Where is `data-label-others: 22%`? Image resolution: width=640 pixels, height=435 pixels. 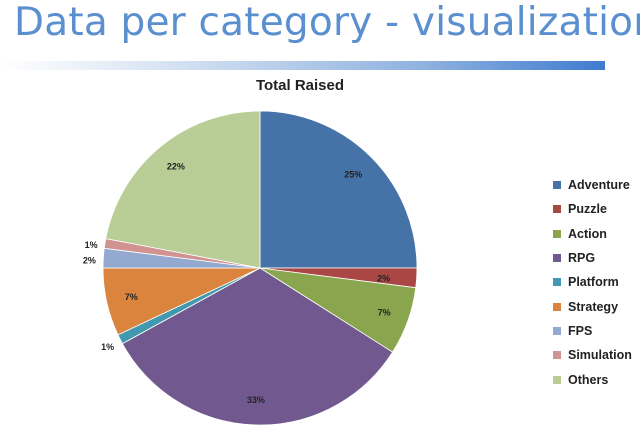 data-label-others: 22% is located at coordinates (176, 166).